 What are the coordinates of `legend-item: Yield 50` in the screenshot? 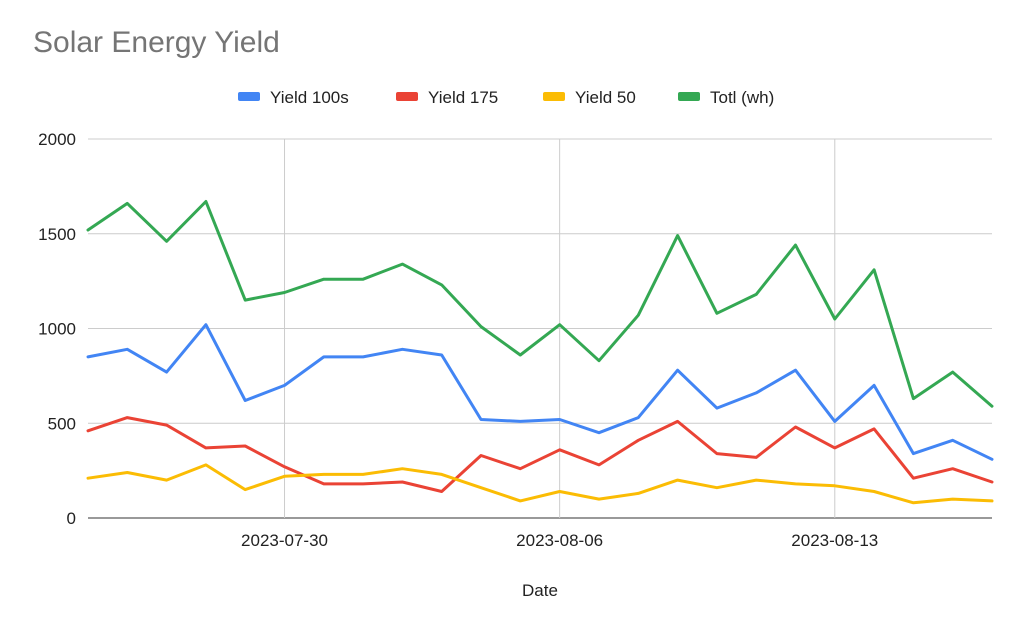 It's located at (589, 97).